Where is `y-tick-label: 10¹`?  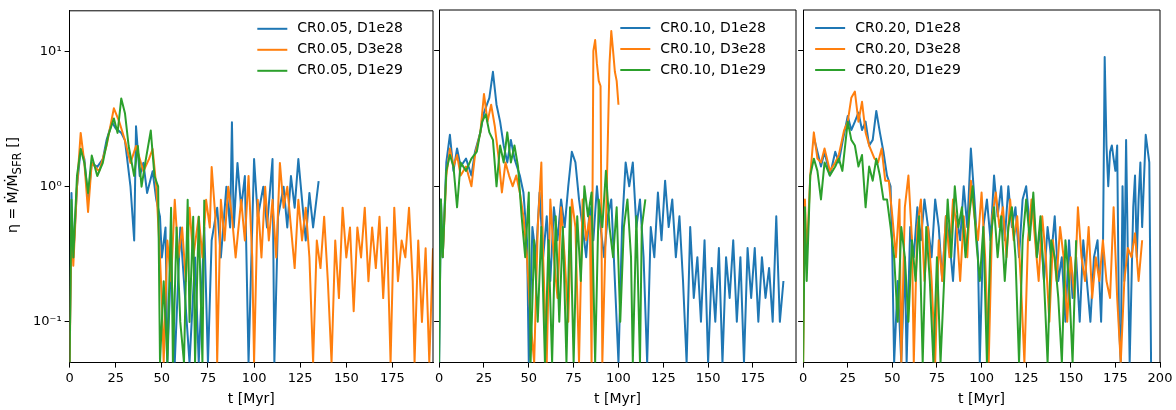 y-tick-label: 10¹ is located at coordinates (50, 50).